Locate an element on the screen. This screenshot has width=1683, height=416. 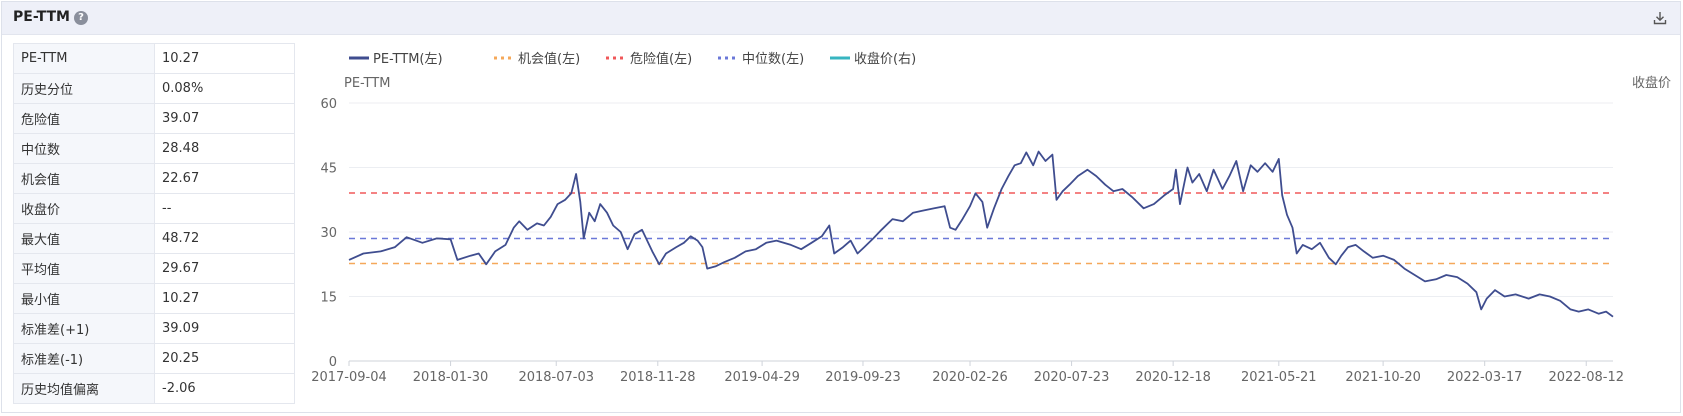
y-tick-label: 60 is located at coordinates (328, 104).